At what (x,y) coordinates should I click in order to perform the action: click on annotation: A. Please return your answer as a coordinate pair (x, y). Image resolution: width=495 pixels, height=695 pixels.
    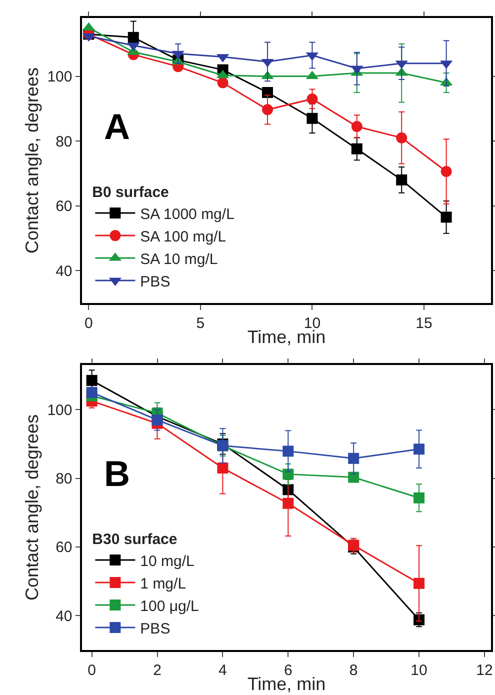
    Looking at the image, I should click on (117, 126).